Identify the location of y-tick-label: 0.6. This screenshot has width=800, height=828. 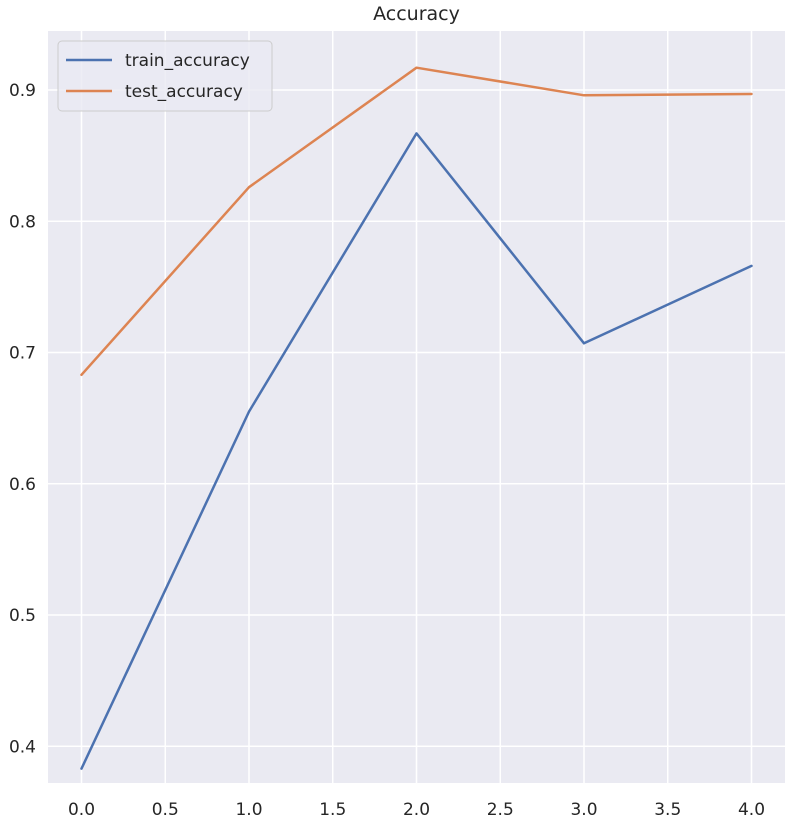
(22, 485).